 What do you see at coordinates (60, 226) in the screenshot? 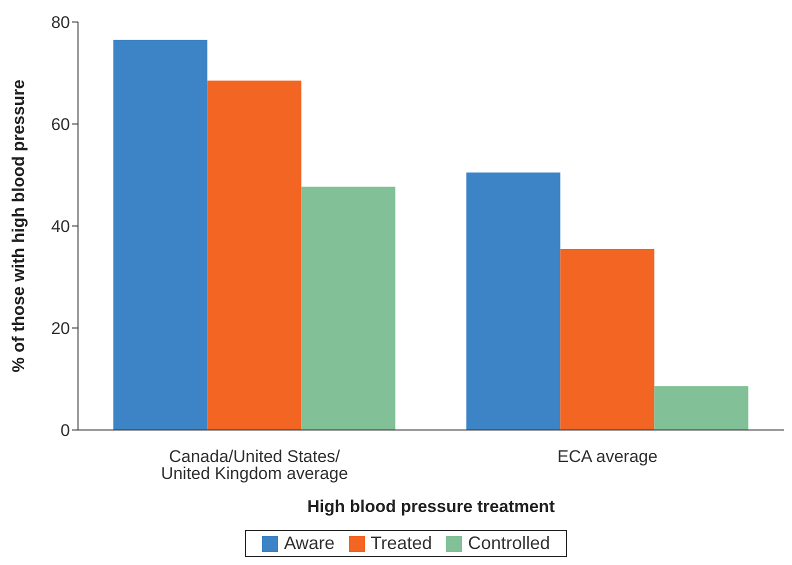
I see `y-tick-label: 40` at bounding box center [60, 226].